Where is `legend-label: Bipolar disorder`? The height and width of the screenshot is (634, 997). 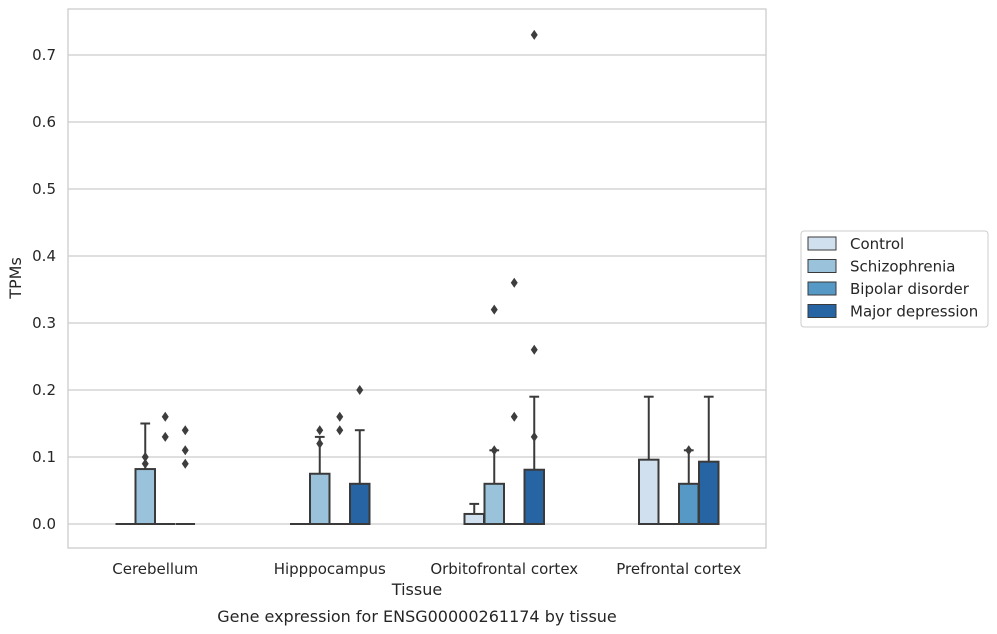
legend-label: Bipolar disorder is located at coordinates (910, 289).